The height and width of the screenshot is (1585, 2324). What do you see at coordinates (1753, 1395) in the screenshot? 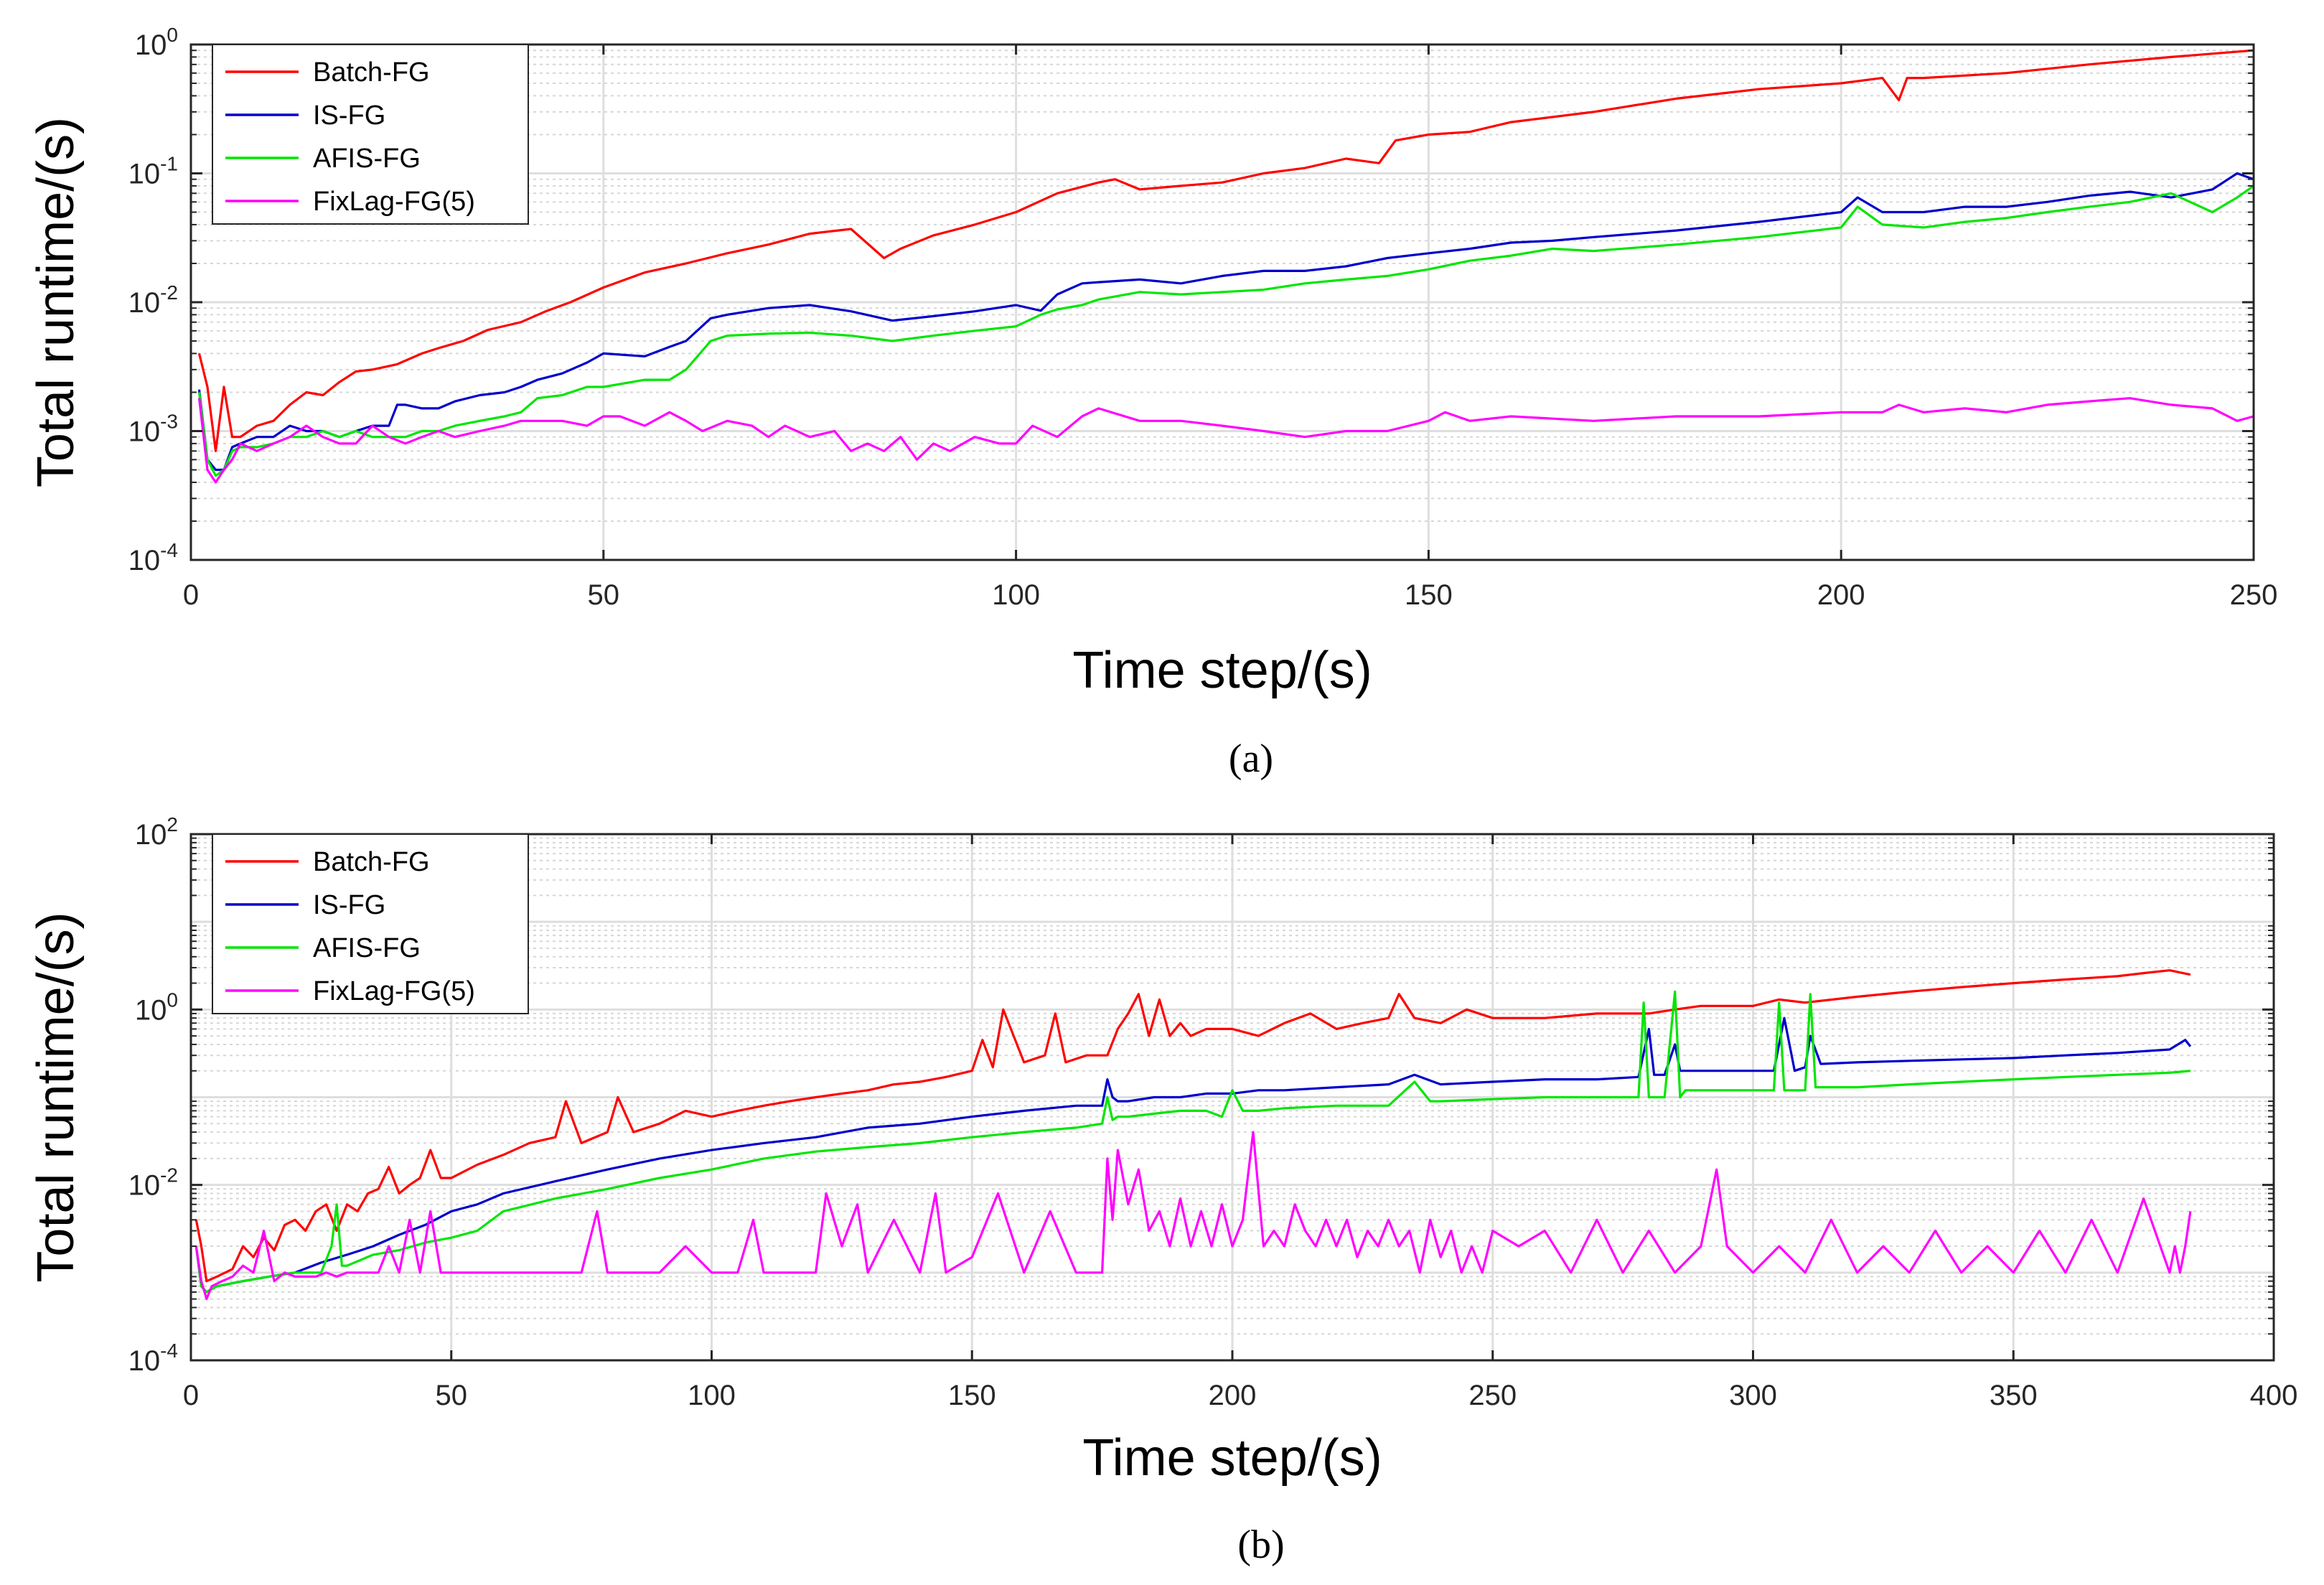
I see `x-tick-label: 300` at bounding box center [1753, 1395].